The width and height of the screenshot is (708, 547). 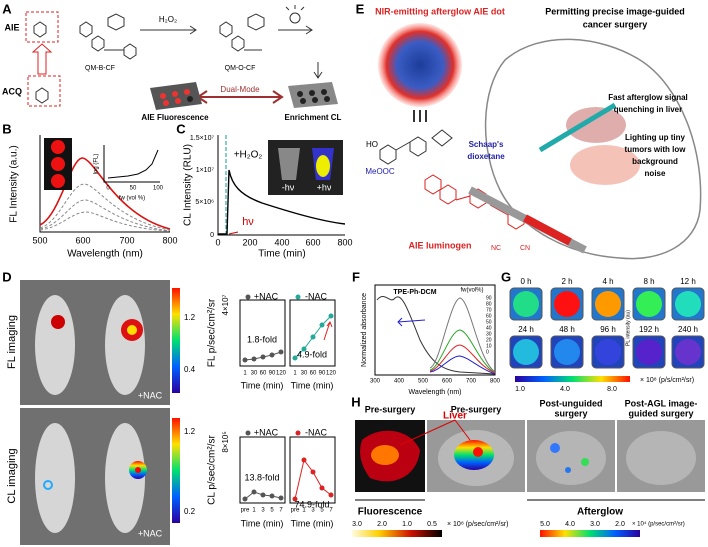 I want to click on label: +H₂O₂, so click(x=248, y=155).